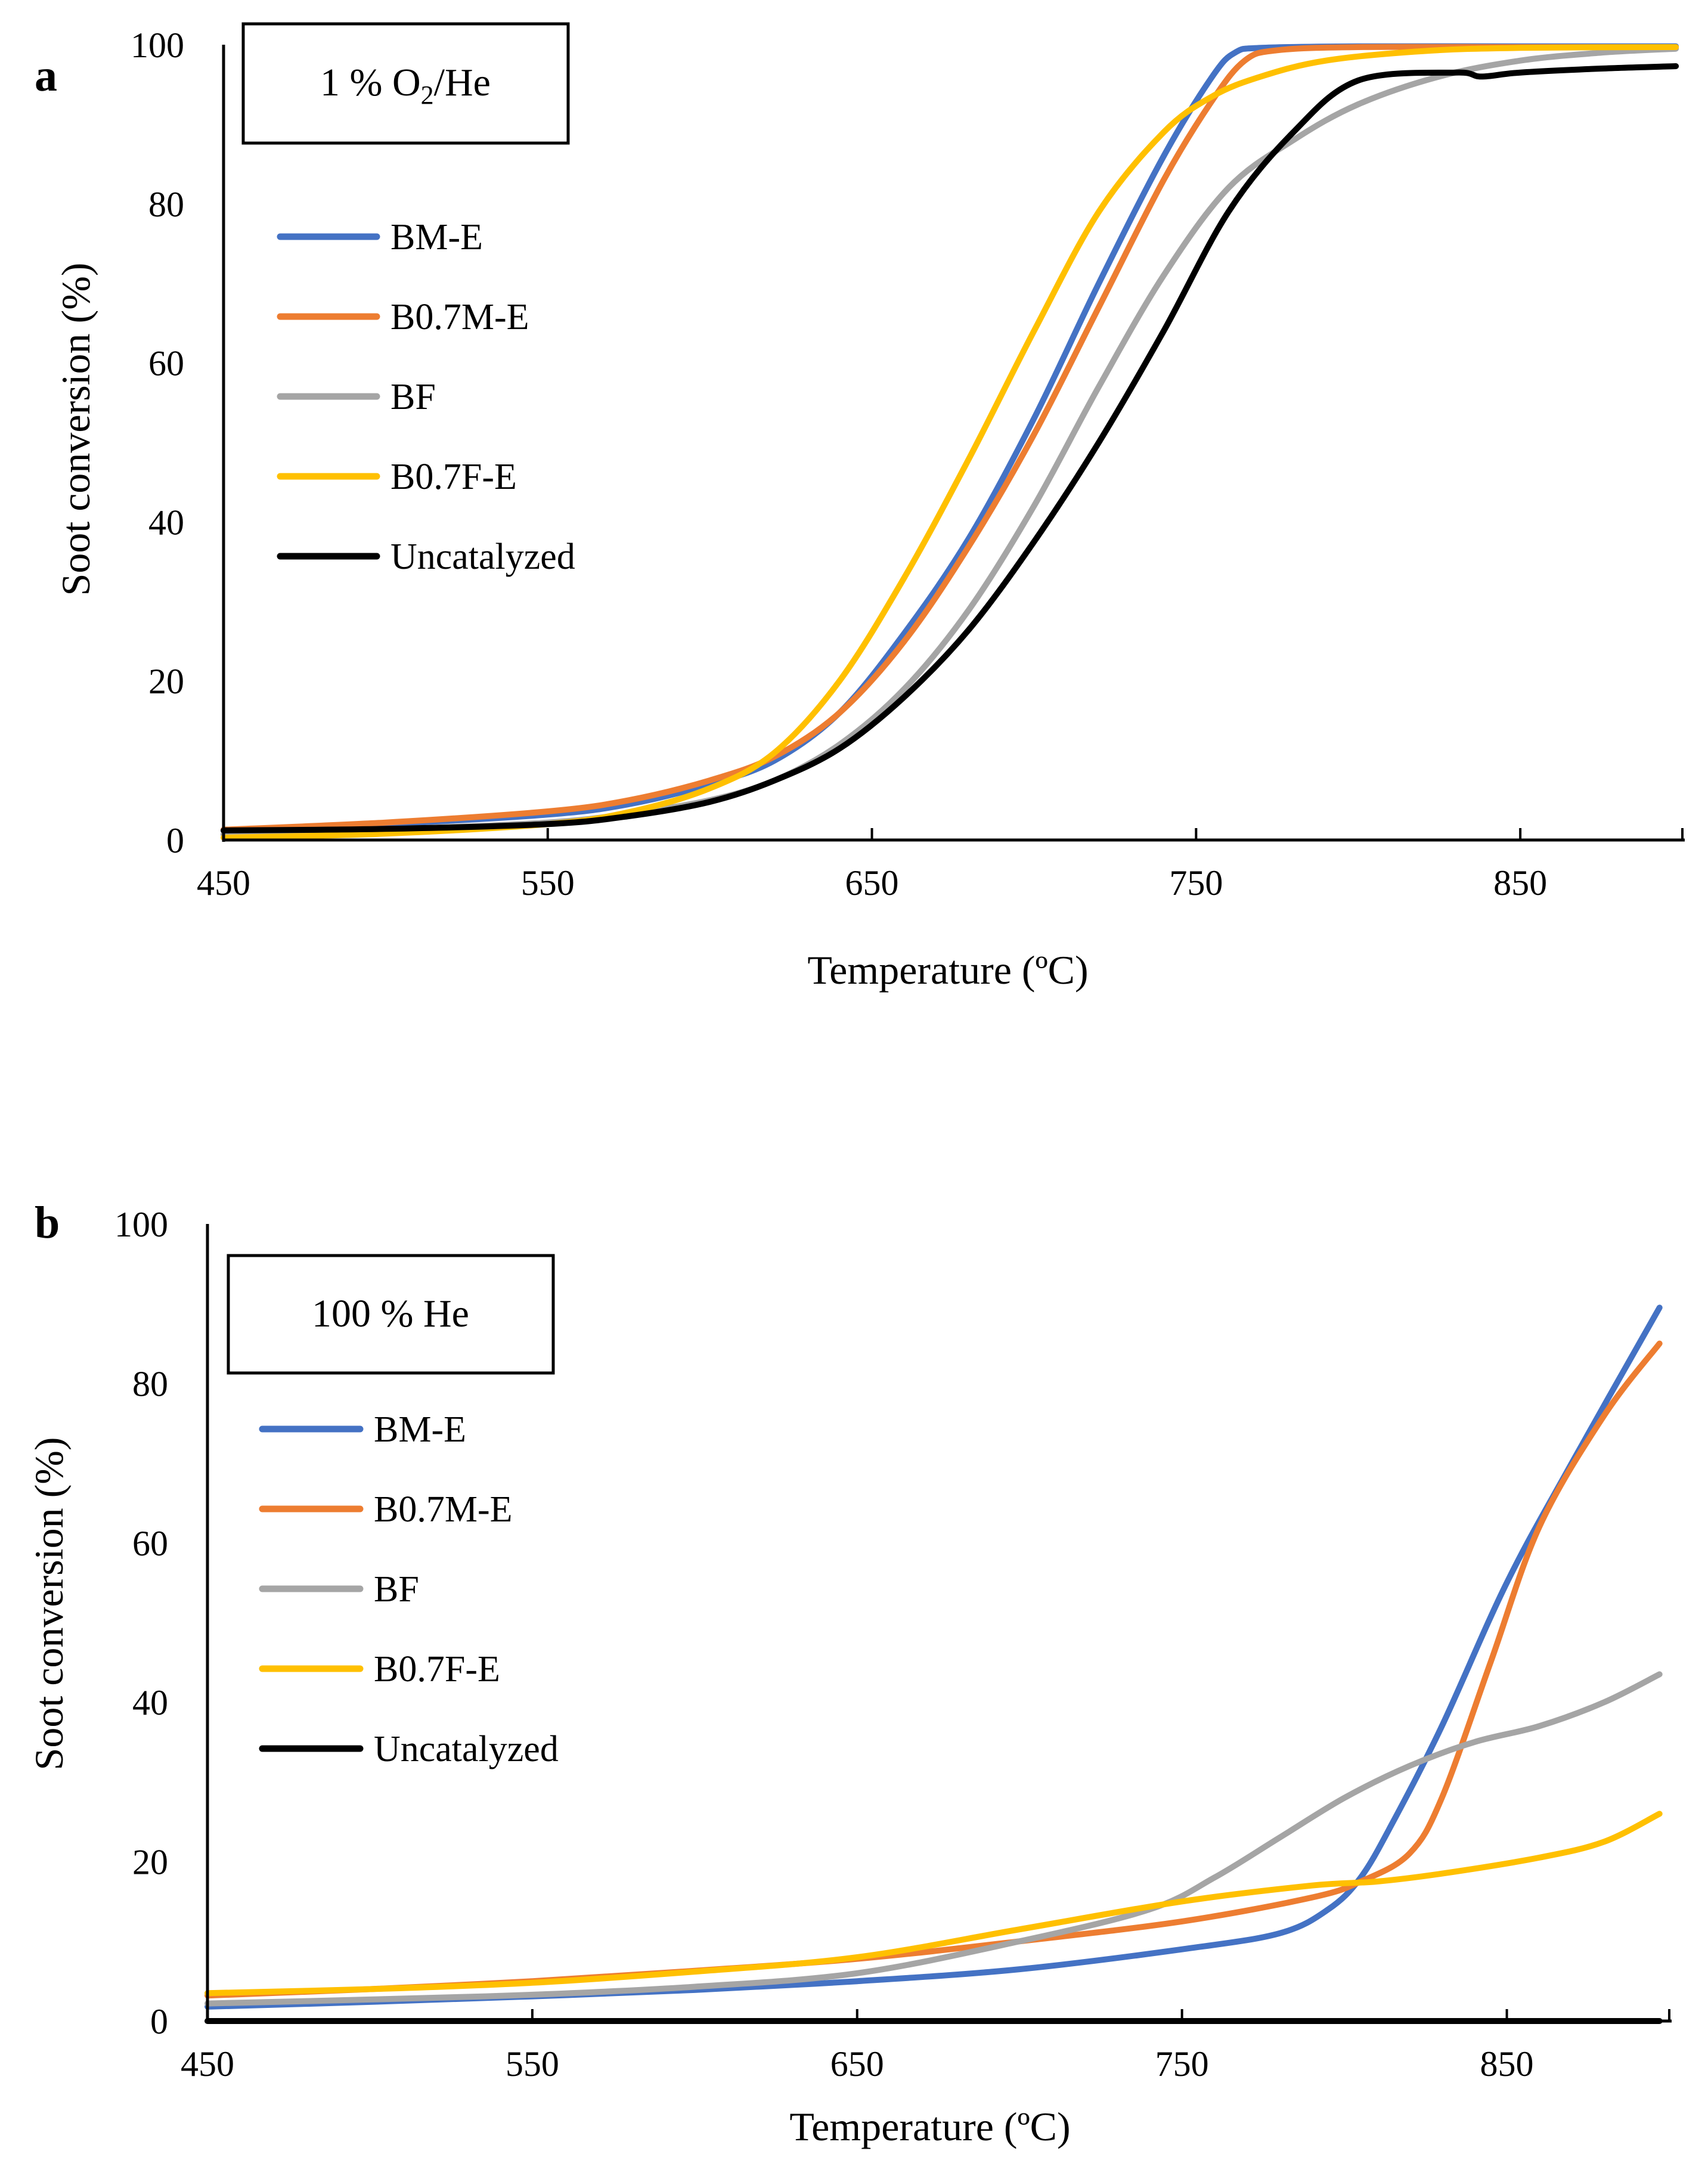 This screenshot has width=1708, height=2182. I want to click on condition-label: 1 % O2/He, so click(405, 85).